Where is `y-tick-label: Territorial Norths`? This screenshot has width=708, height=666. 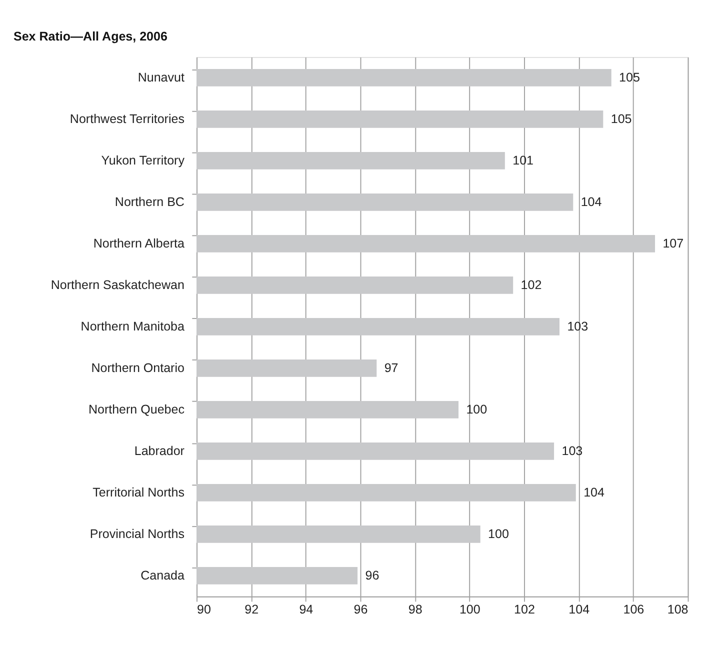
y-tick-label: Territorial Norths is located at coordinates (138, 493).